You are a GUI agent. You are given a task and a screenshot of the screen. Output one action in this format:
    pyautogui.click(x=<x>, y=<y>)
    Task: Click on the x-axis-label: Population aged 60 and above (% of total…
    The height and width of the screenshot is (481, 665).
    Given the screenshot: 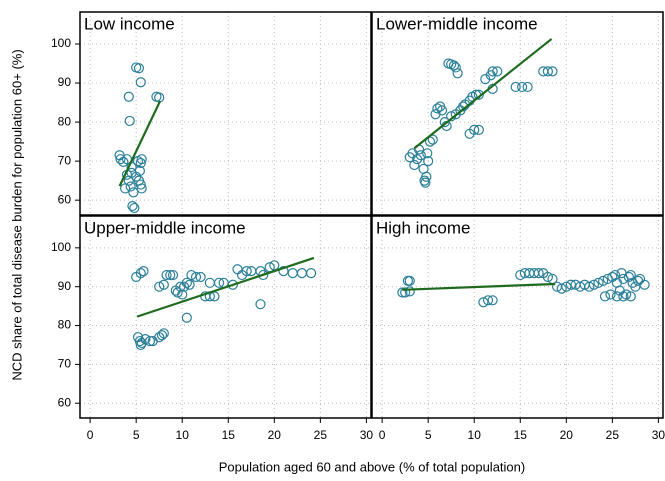 What is the action you would take?
    pyautogui.click(x=372, y=466)
    